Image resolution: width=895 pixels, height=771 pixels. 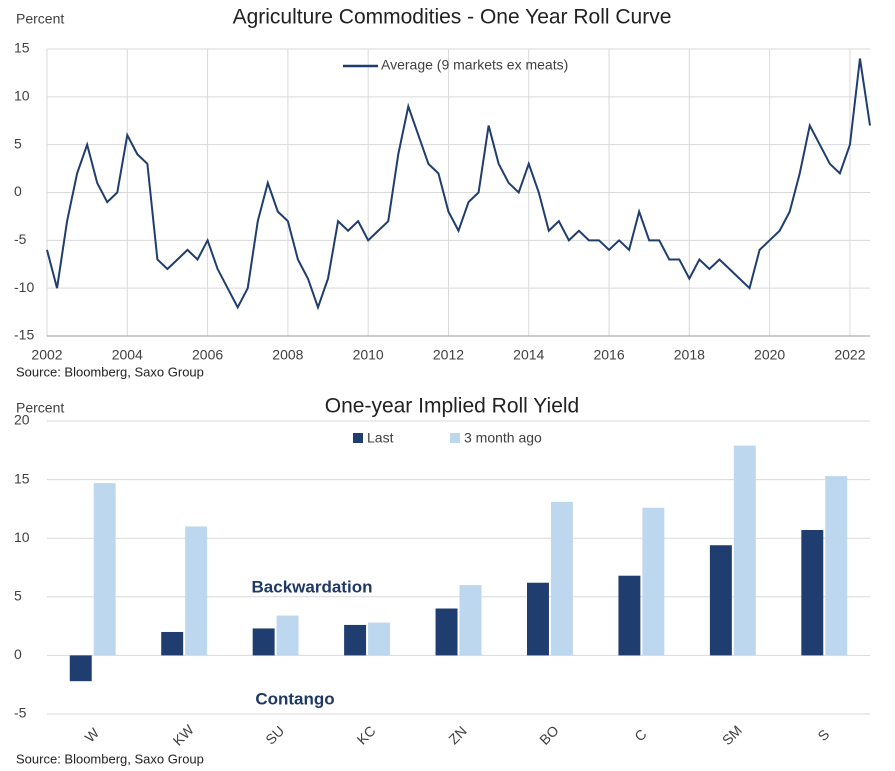 What do you see at coordinates (689, 355) in the screenshot?
I see `x-tick-label: 2018` at bounding box center [689, 355].